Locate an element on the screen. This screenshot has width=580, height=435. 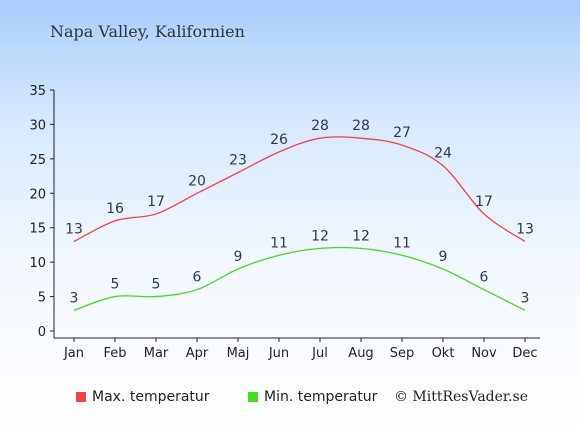
x-tick-label: Maj is located at coordinates (238, 353).